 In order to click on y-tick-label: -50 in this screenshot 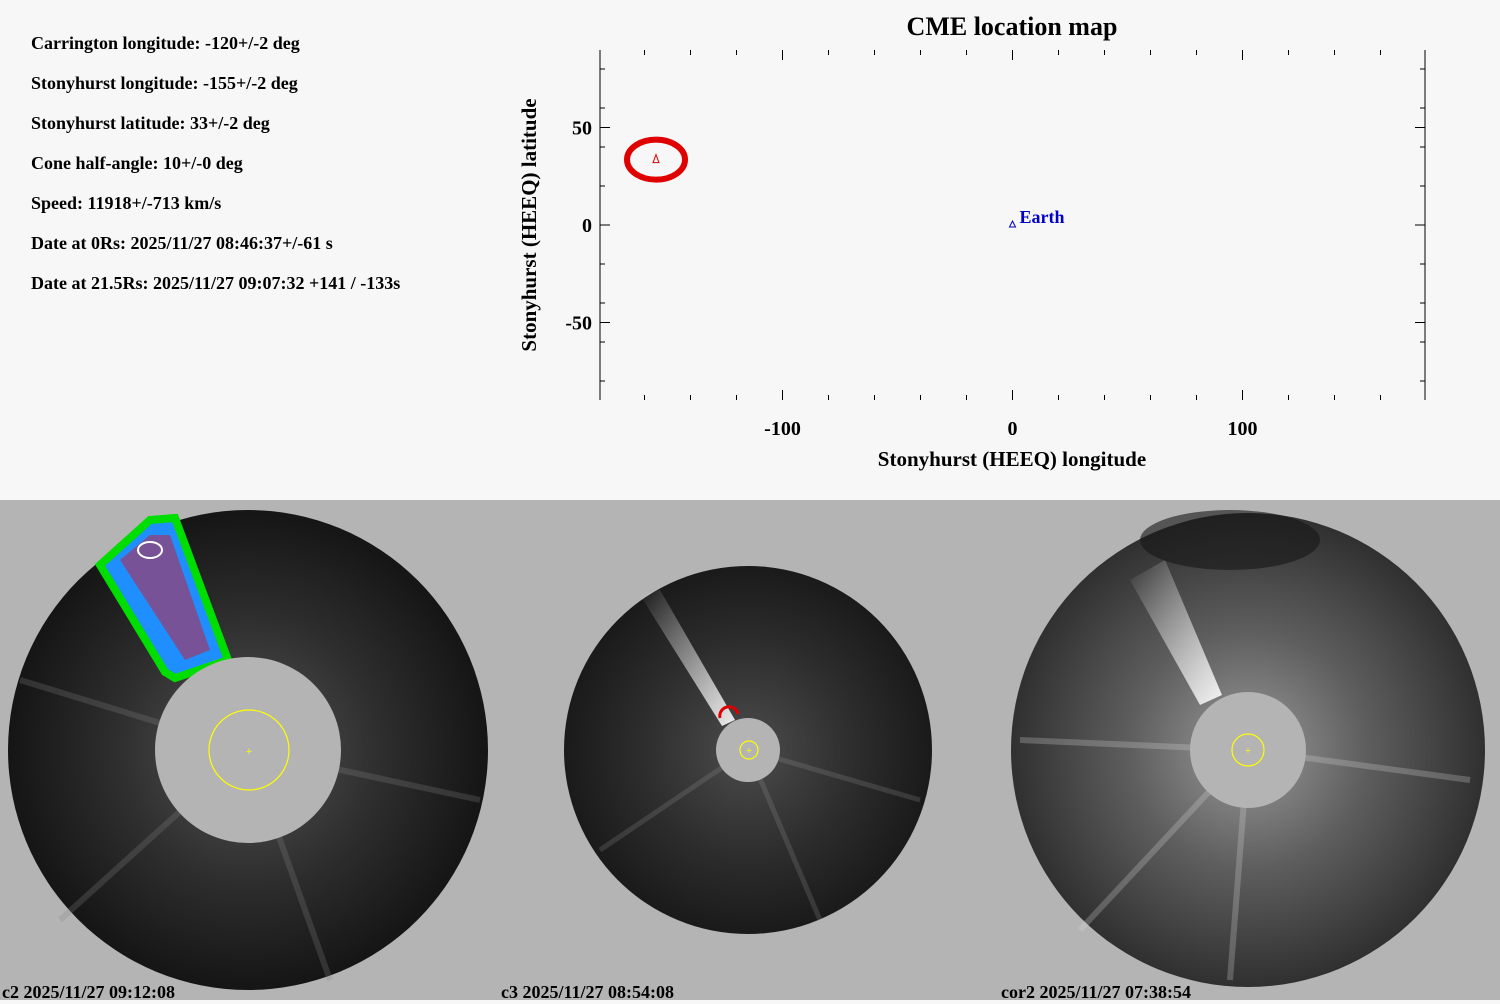, I will do `click(578, 324)`.